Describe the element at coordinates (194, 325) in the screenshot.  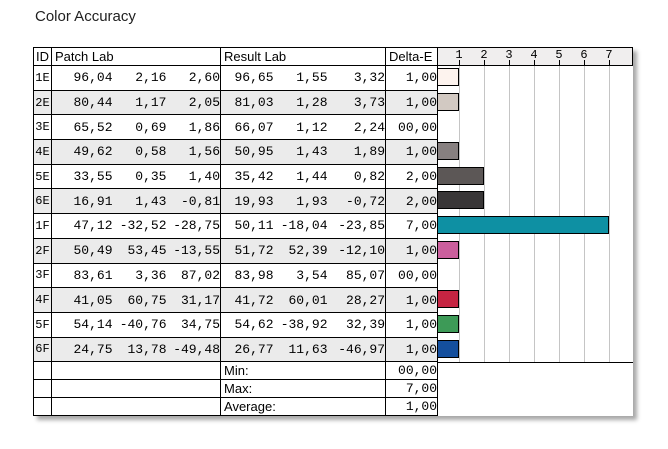
I see `patch-b-cell: 34,75` at that location.